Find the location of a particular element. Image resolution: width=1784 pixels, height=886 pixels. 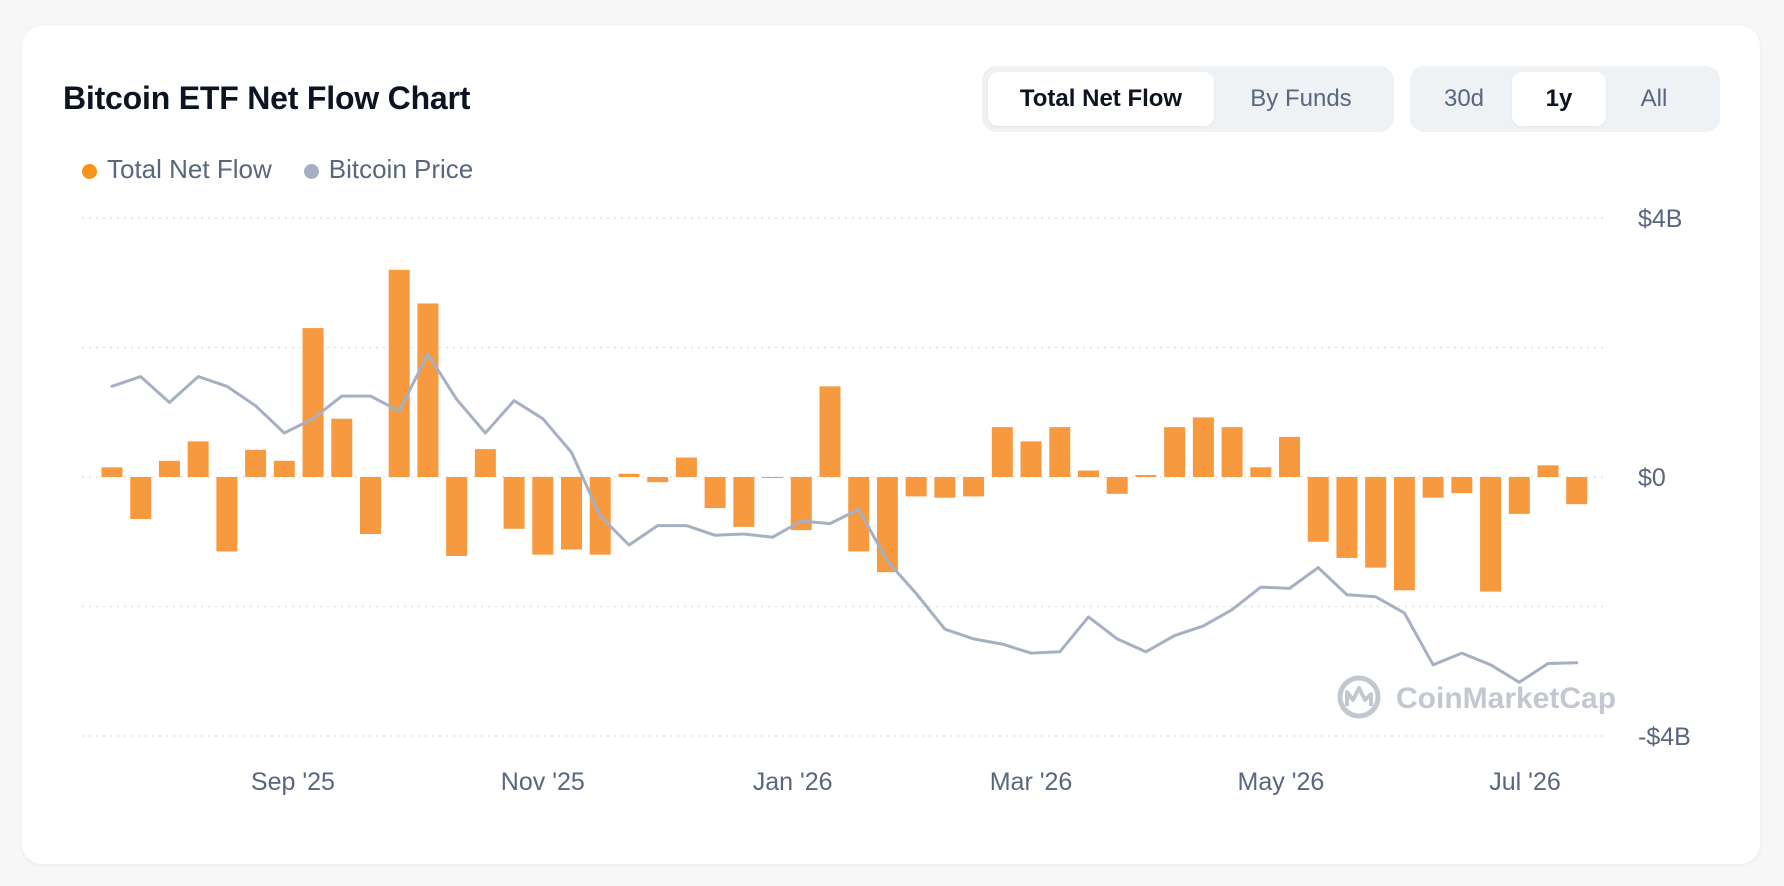

tab-by-funds: By Funds is located at coordinates (1301, 99).